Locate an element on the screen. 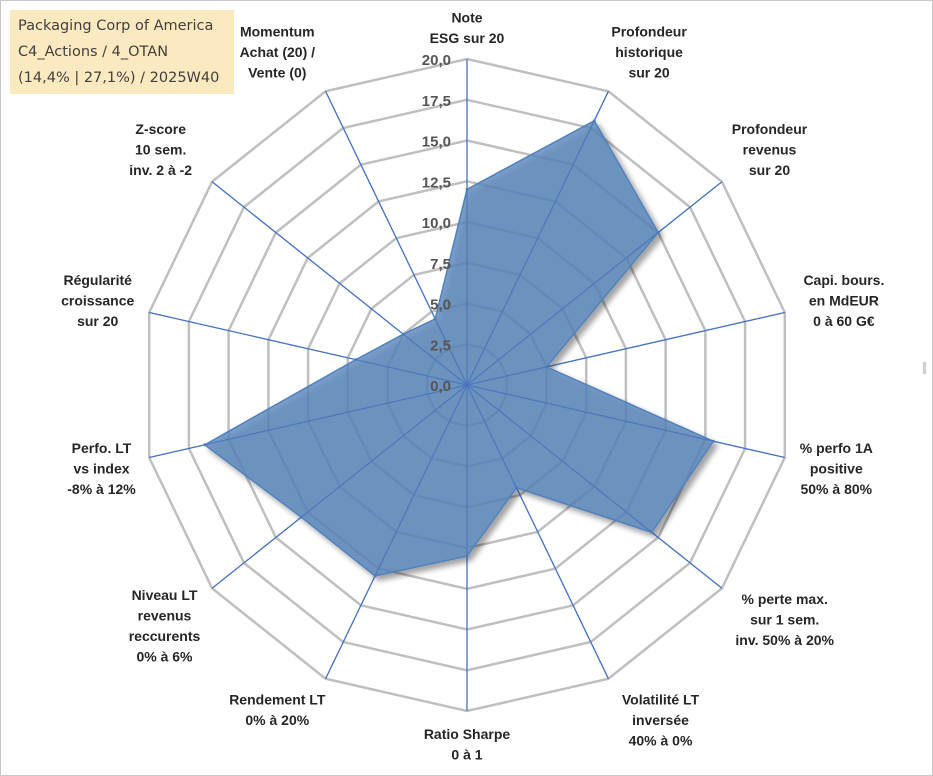  axis-label-14: Momentum Achat (20) / Vente (0) is located at coordinates (278, 51).